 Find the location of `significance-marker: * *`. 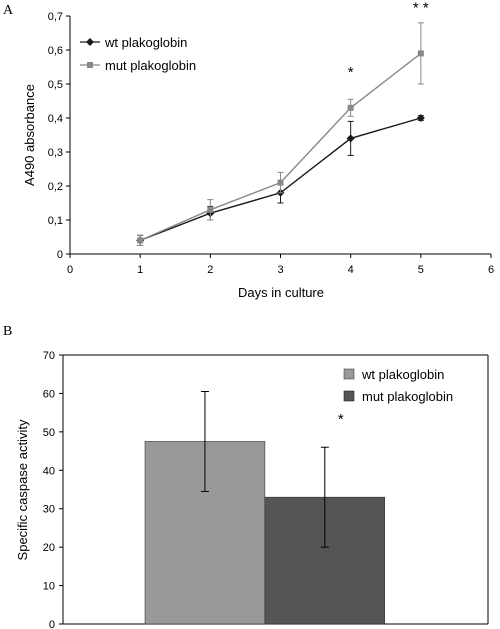

significance-marker: * * is located at coordinates (421, 8).